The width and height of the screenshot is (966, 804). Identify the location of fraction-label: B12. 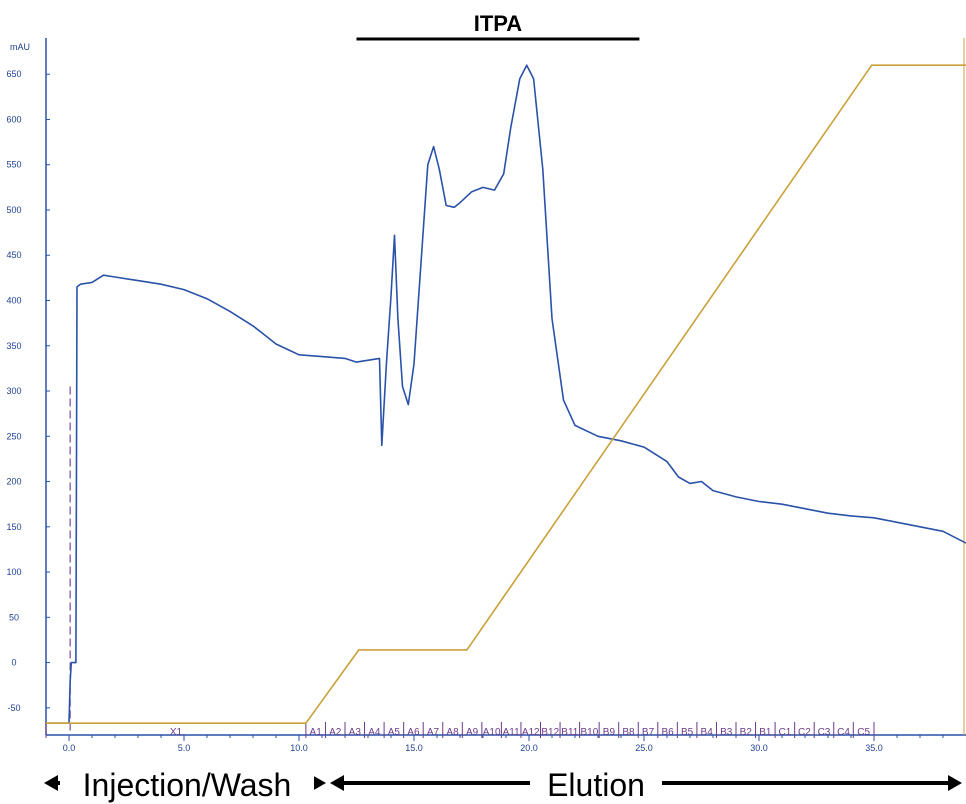
(550, 732).